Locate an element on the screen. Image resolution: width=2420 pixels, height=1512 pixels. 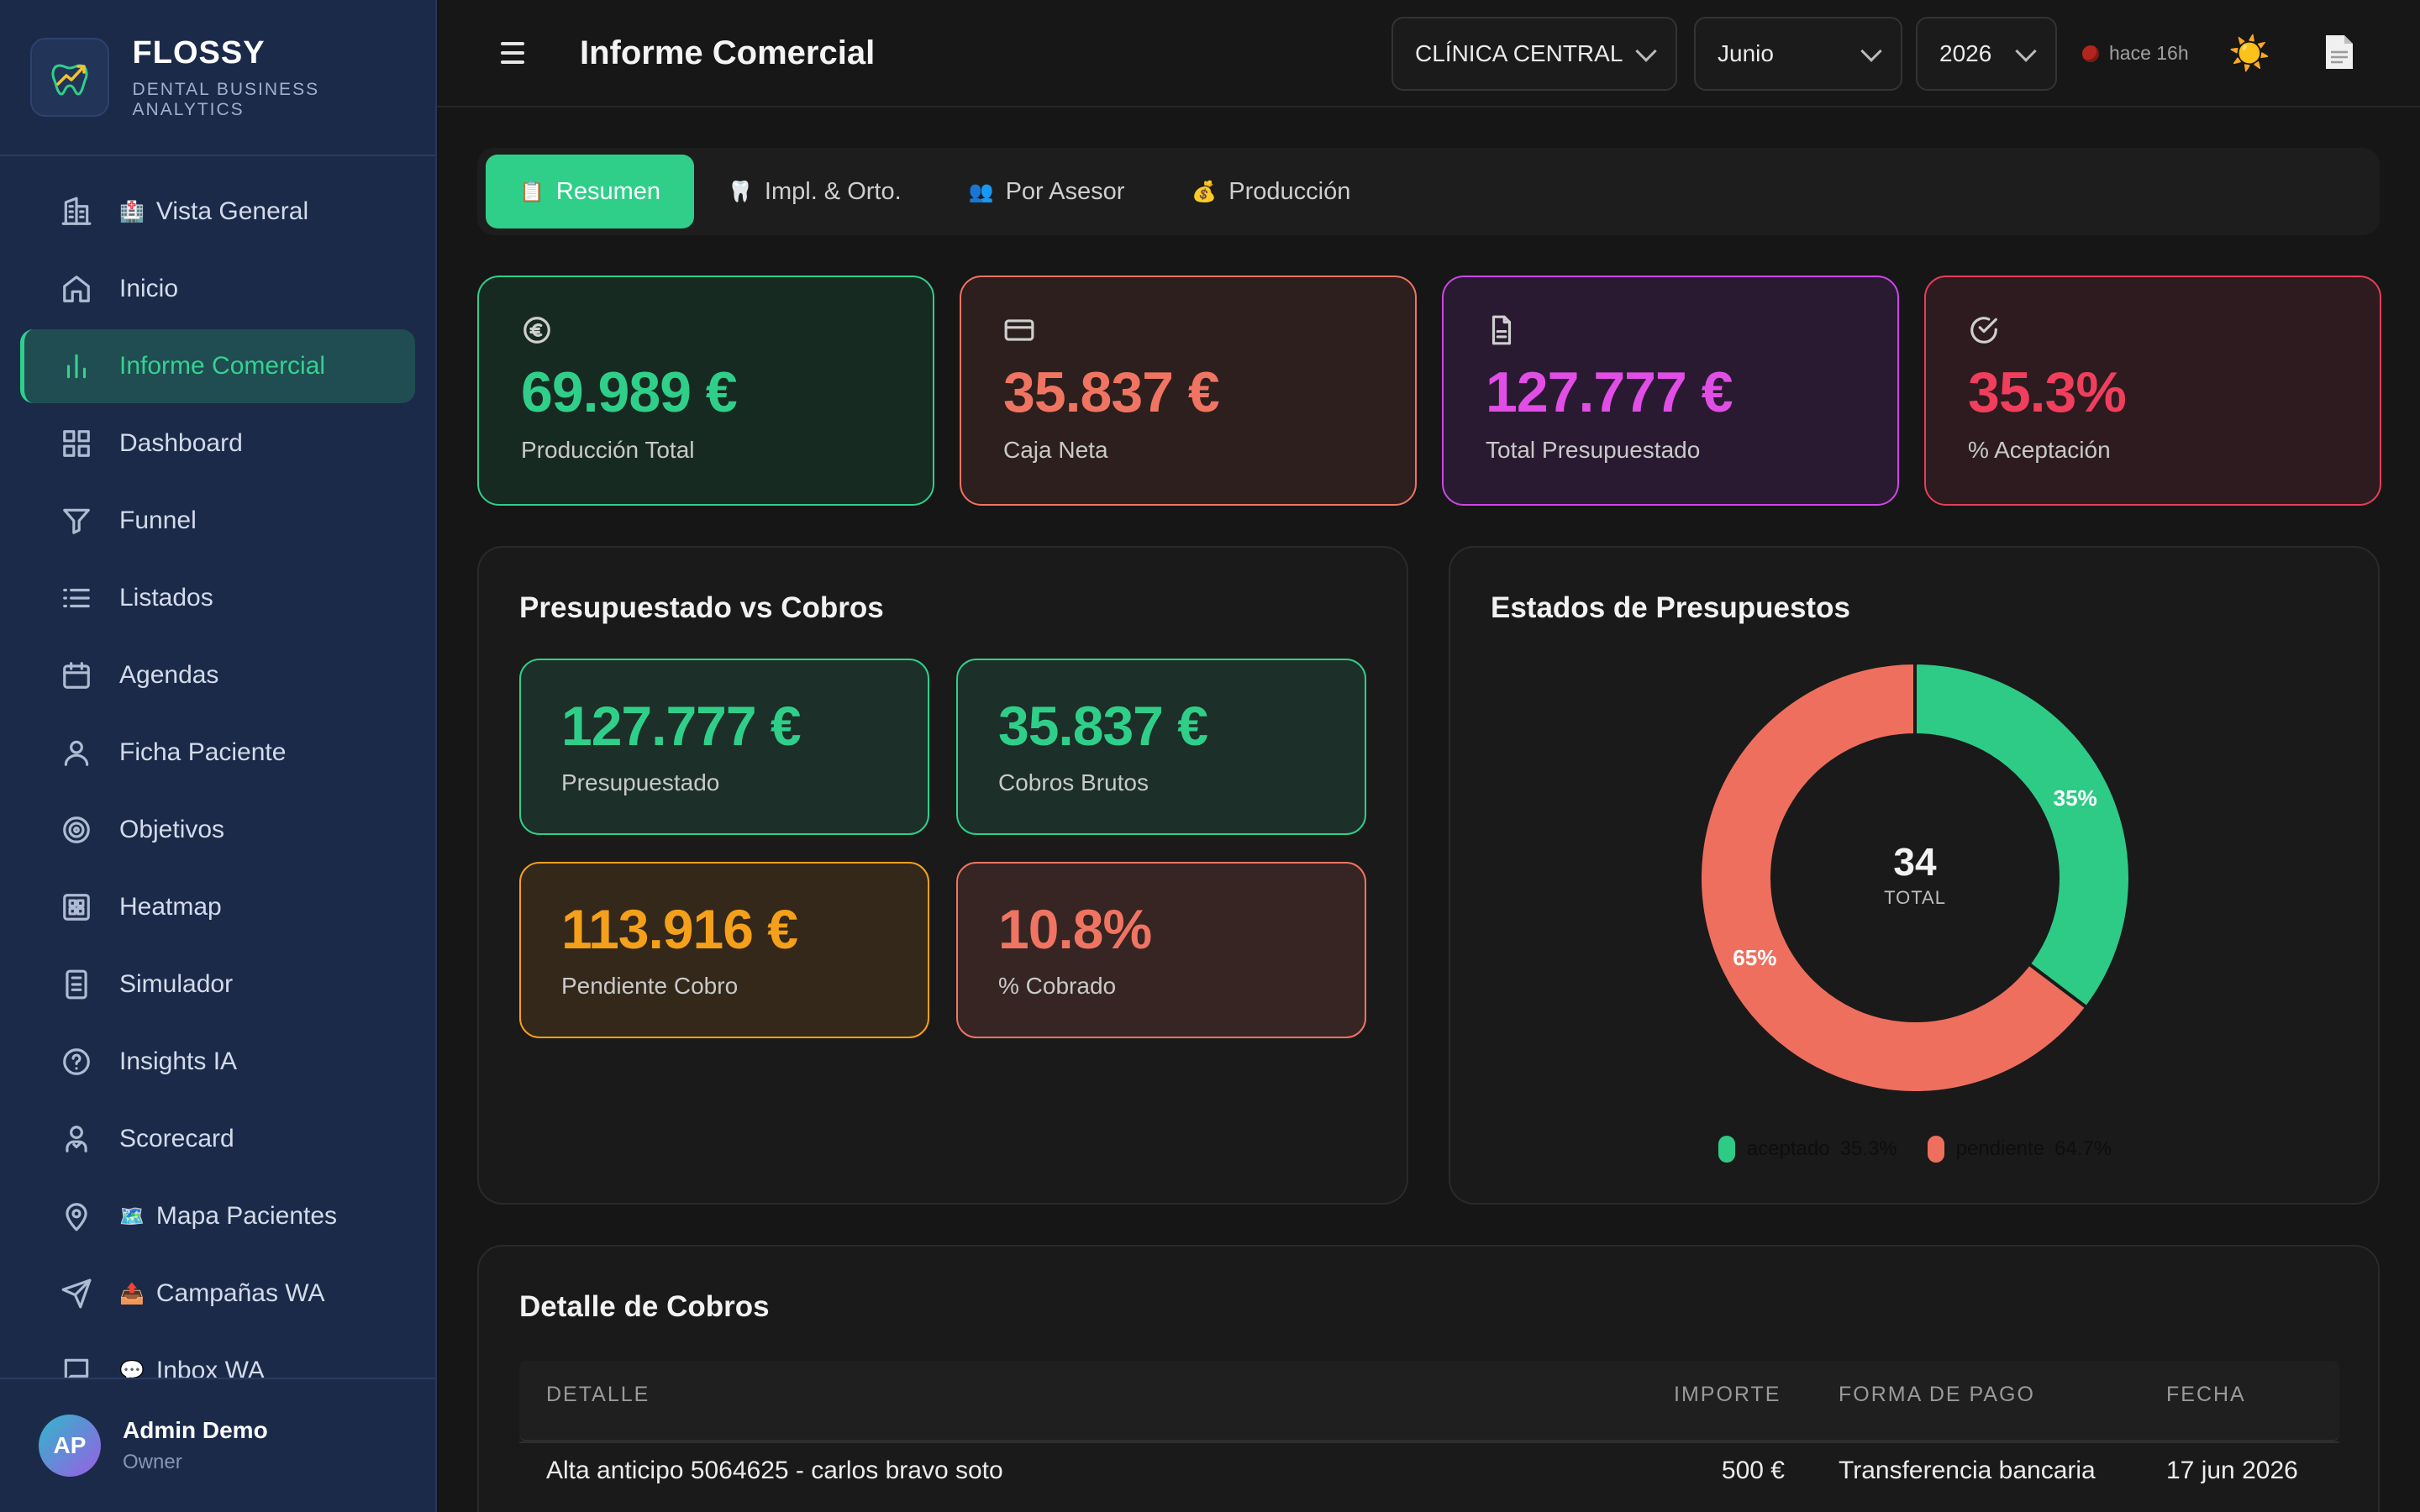
brand: FLOSSY DENTAL BUSINESS ANALYTICS is located at coordinates (218, 78).